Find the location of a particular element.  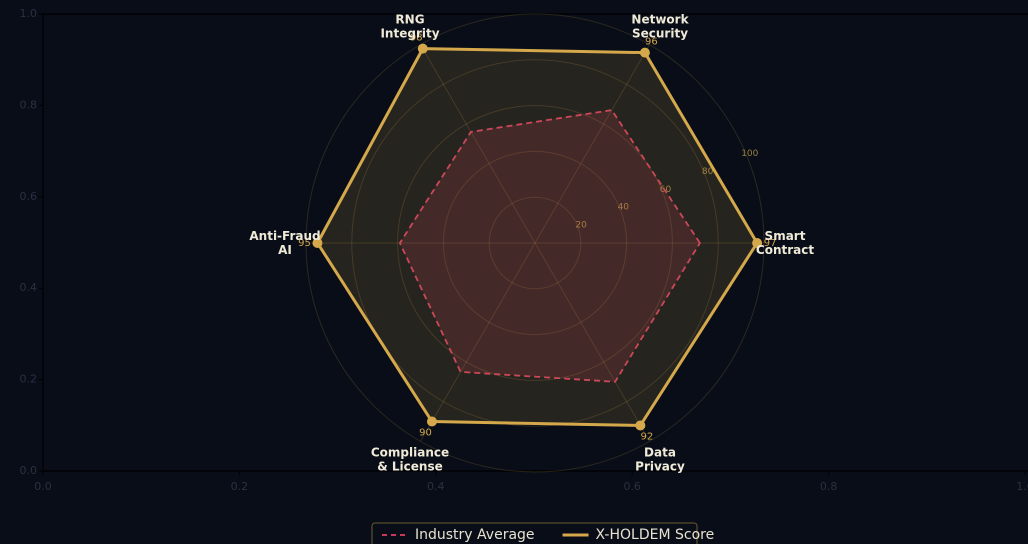

legend-box is located at coordinates (534, 533).